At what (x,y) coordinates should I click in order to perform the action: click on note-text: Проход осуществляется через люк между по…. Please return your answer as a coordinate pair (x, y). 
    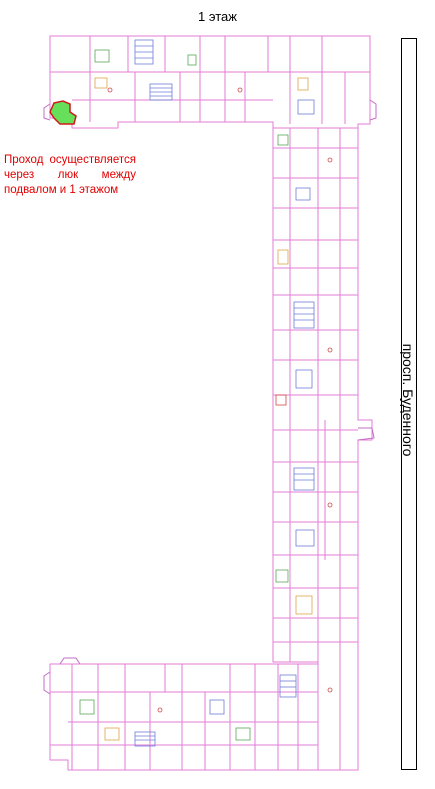
    Looking at the image, I should click on (70, 175).